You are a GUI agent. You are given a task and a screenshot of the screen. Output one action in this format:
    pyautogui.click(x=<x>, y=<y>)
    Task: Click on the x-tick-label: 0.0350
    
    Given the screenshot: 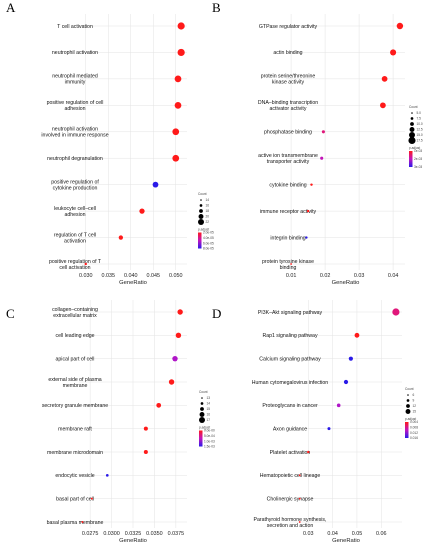 What is the action you would take?
    pyautogui.click(x=154, y=534)
    